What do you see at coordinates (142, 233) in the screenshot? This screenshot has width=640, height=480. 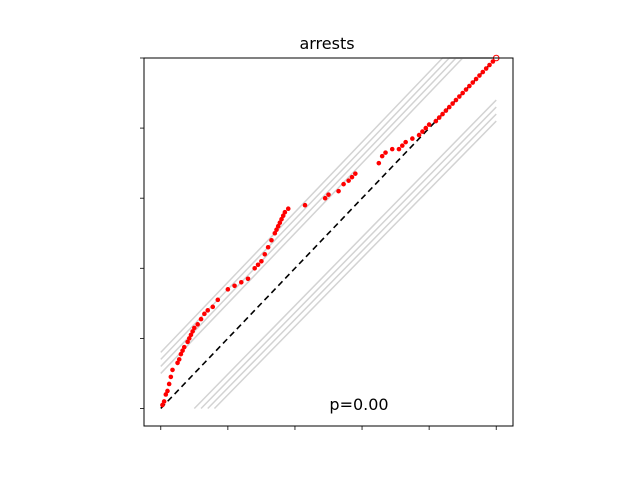 I see `y-axis-ticks` at bounding box center [142, 233].